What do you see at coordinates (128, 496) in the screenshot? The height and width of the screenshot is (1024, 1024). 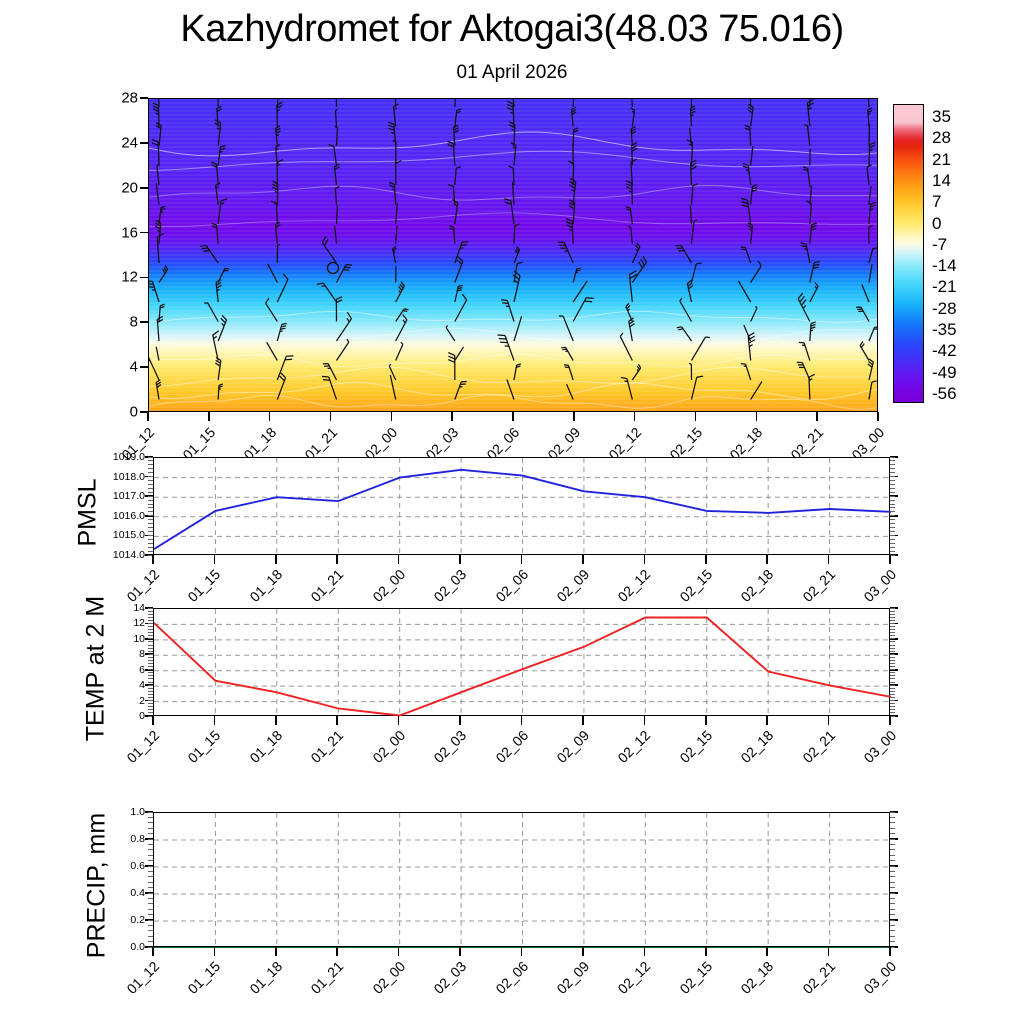 I see `y-tick-label: 1017.0` at bounding box center [128, 496].